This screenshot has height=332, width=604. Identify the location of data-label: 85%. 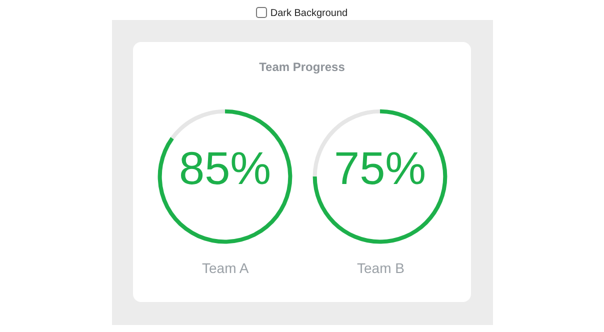
(225, 168).